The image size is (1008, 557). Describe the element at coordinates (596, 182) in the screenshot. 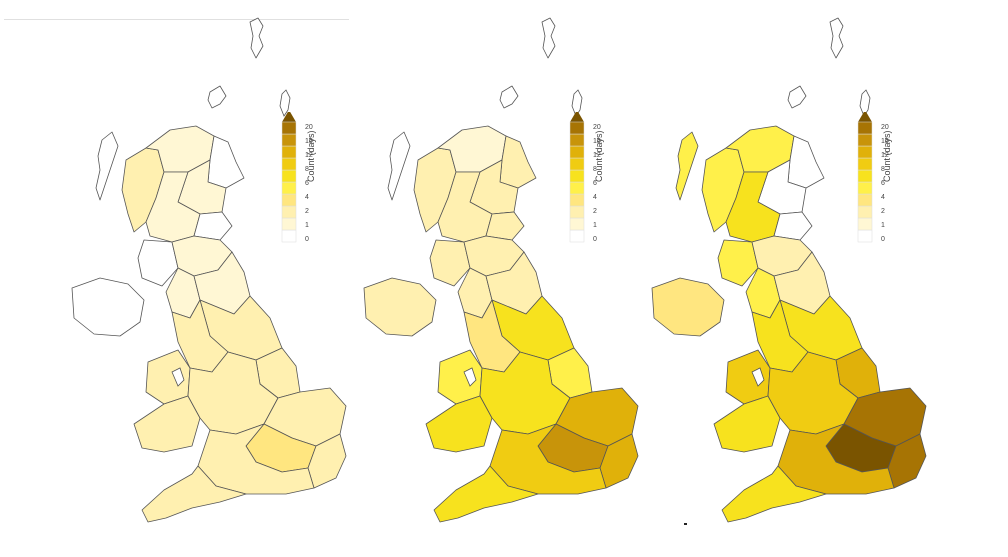

I see `legend-2: Count (days) 20 16 12 8 6 4 2 1 0` at that location.